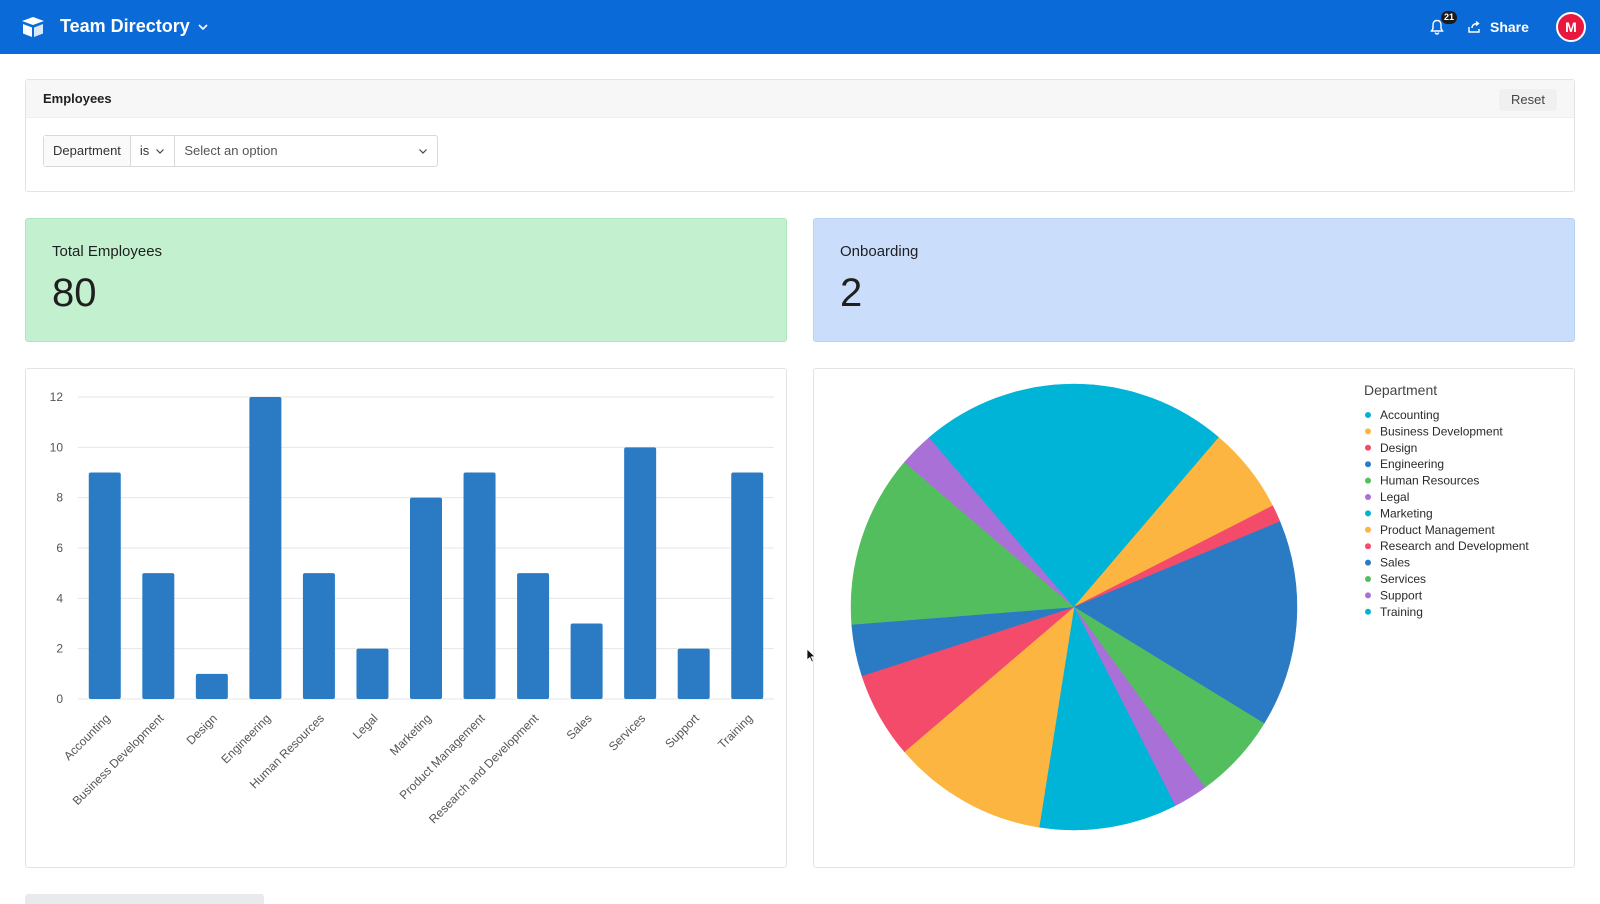 The image size is (1600, 904). What do you see at coordinates (1001, 495) in the screenshot?
I see `pie-slice-training` at bounding box center [1001, 495].